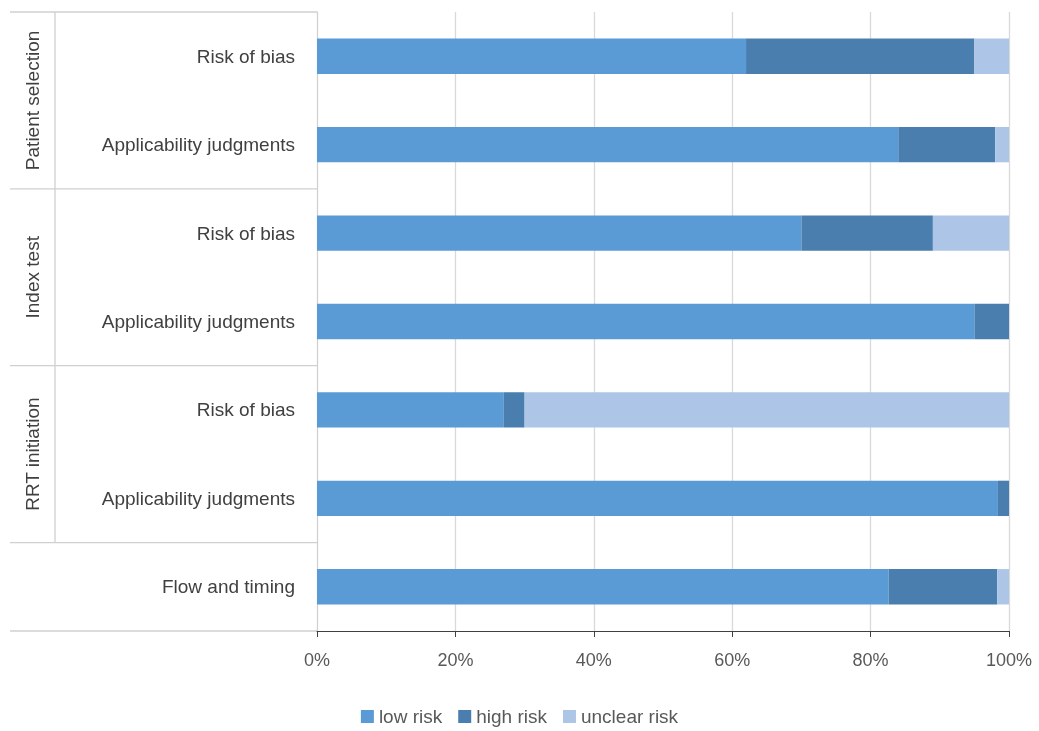 This screenshot has height=731, width=1039. I want to click on x-tick-label: 40%, so click(593, 660).